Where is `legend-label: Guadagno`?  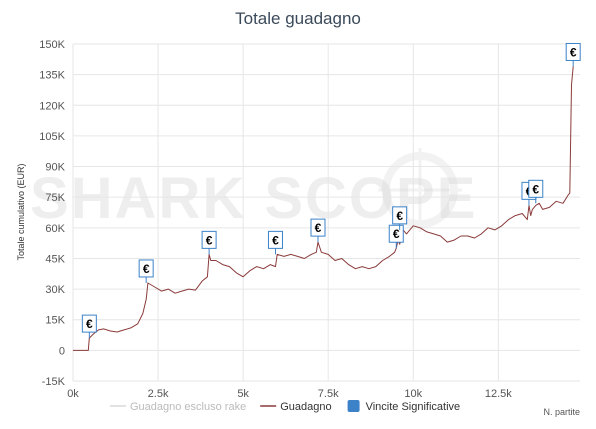
legend-label: Guadagno is located at coordinates (305, 407).